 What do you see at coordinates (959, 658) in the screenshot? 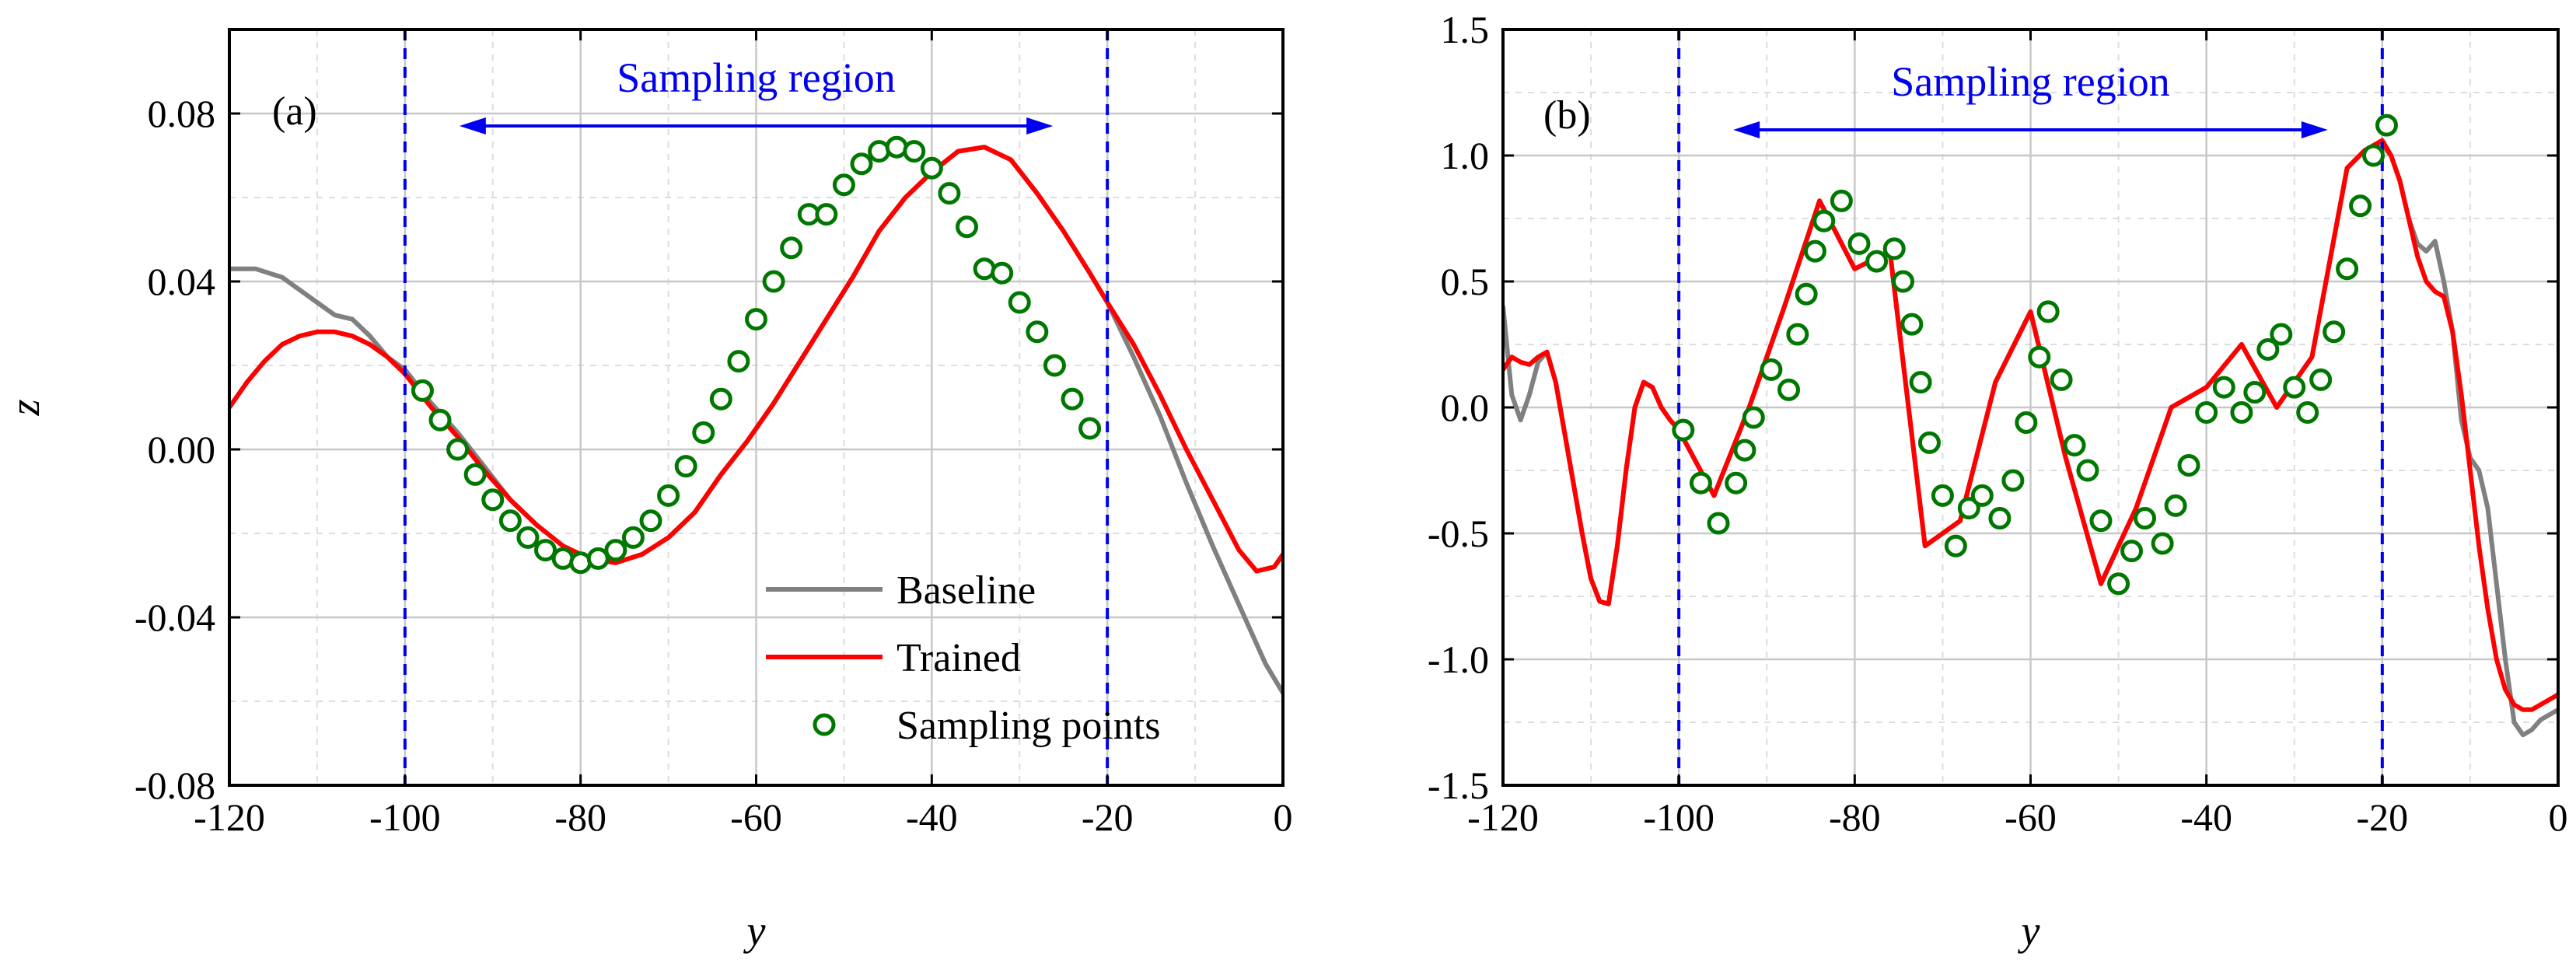
I see `legend-label: Trained` at bounding box center [959, 658].